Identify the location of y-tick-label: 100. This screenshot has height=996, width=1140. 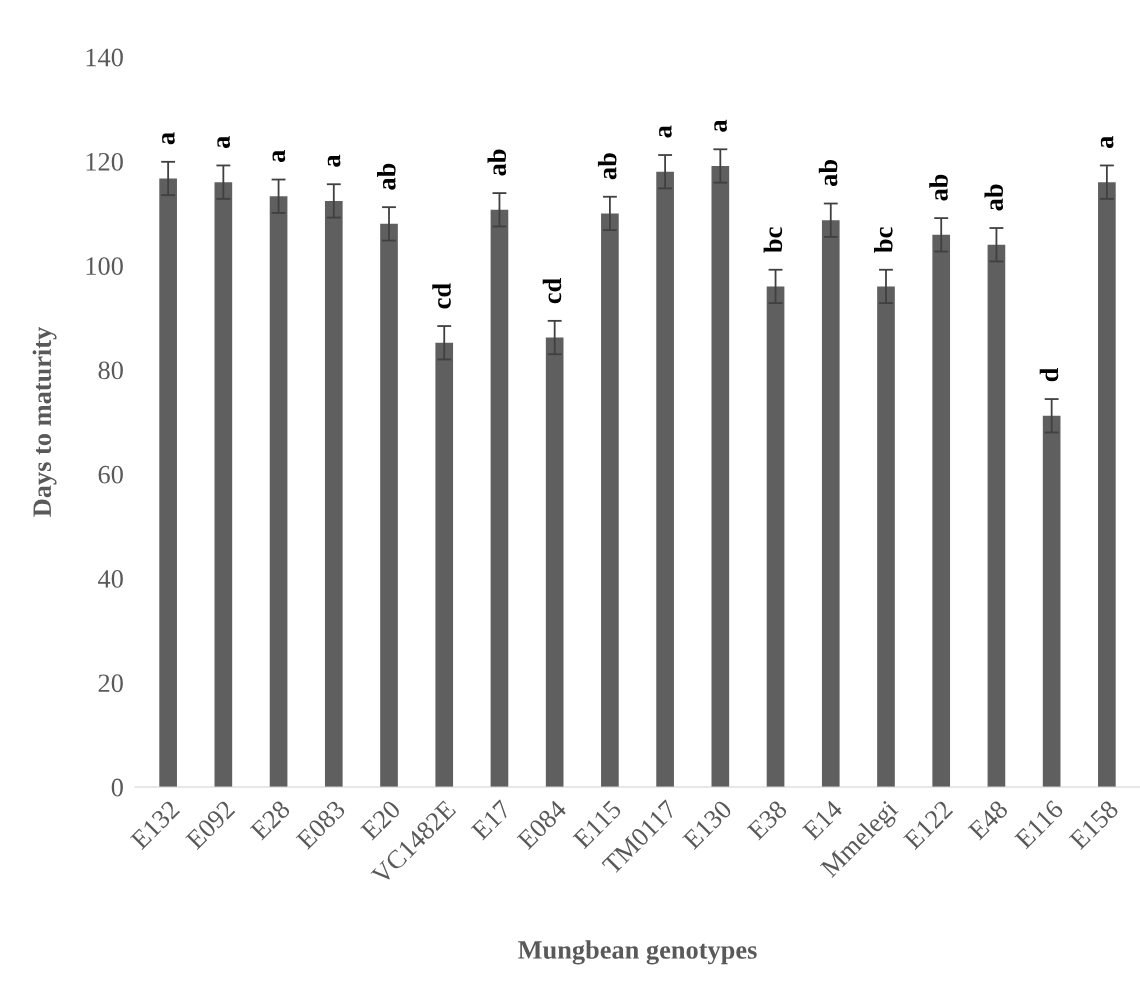
(104, 266).